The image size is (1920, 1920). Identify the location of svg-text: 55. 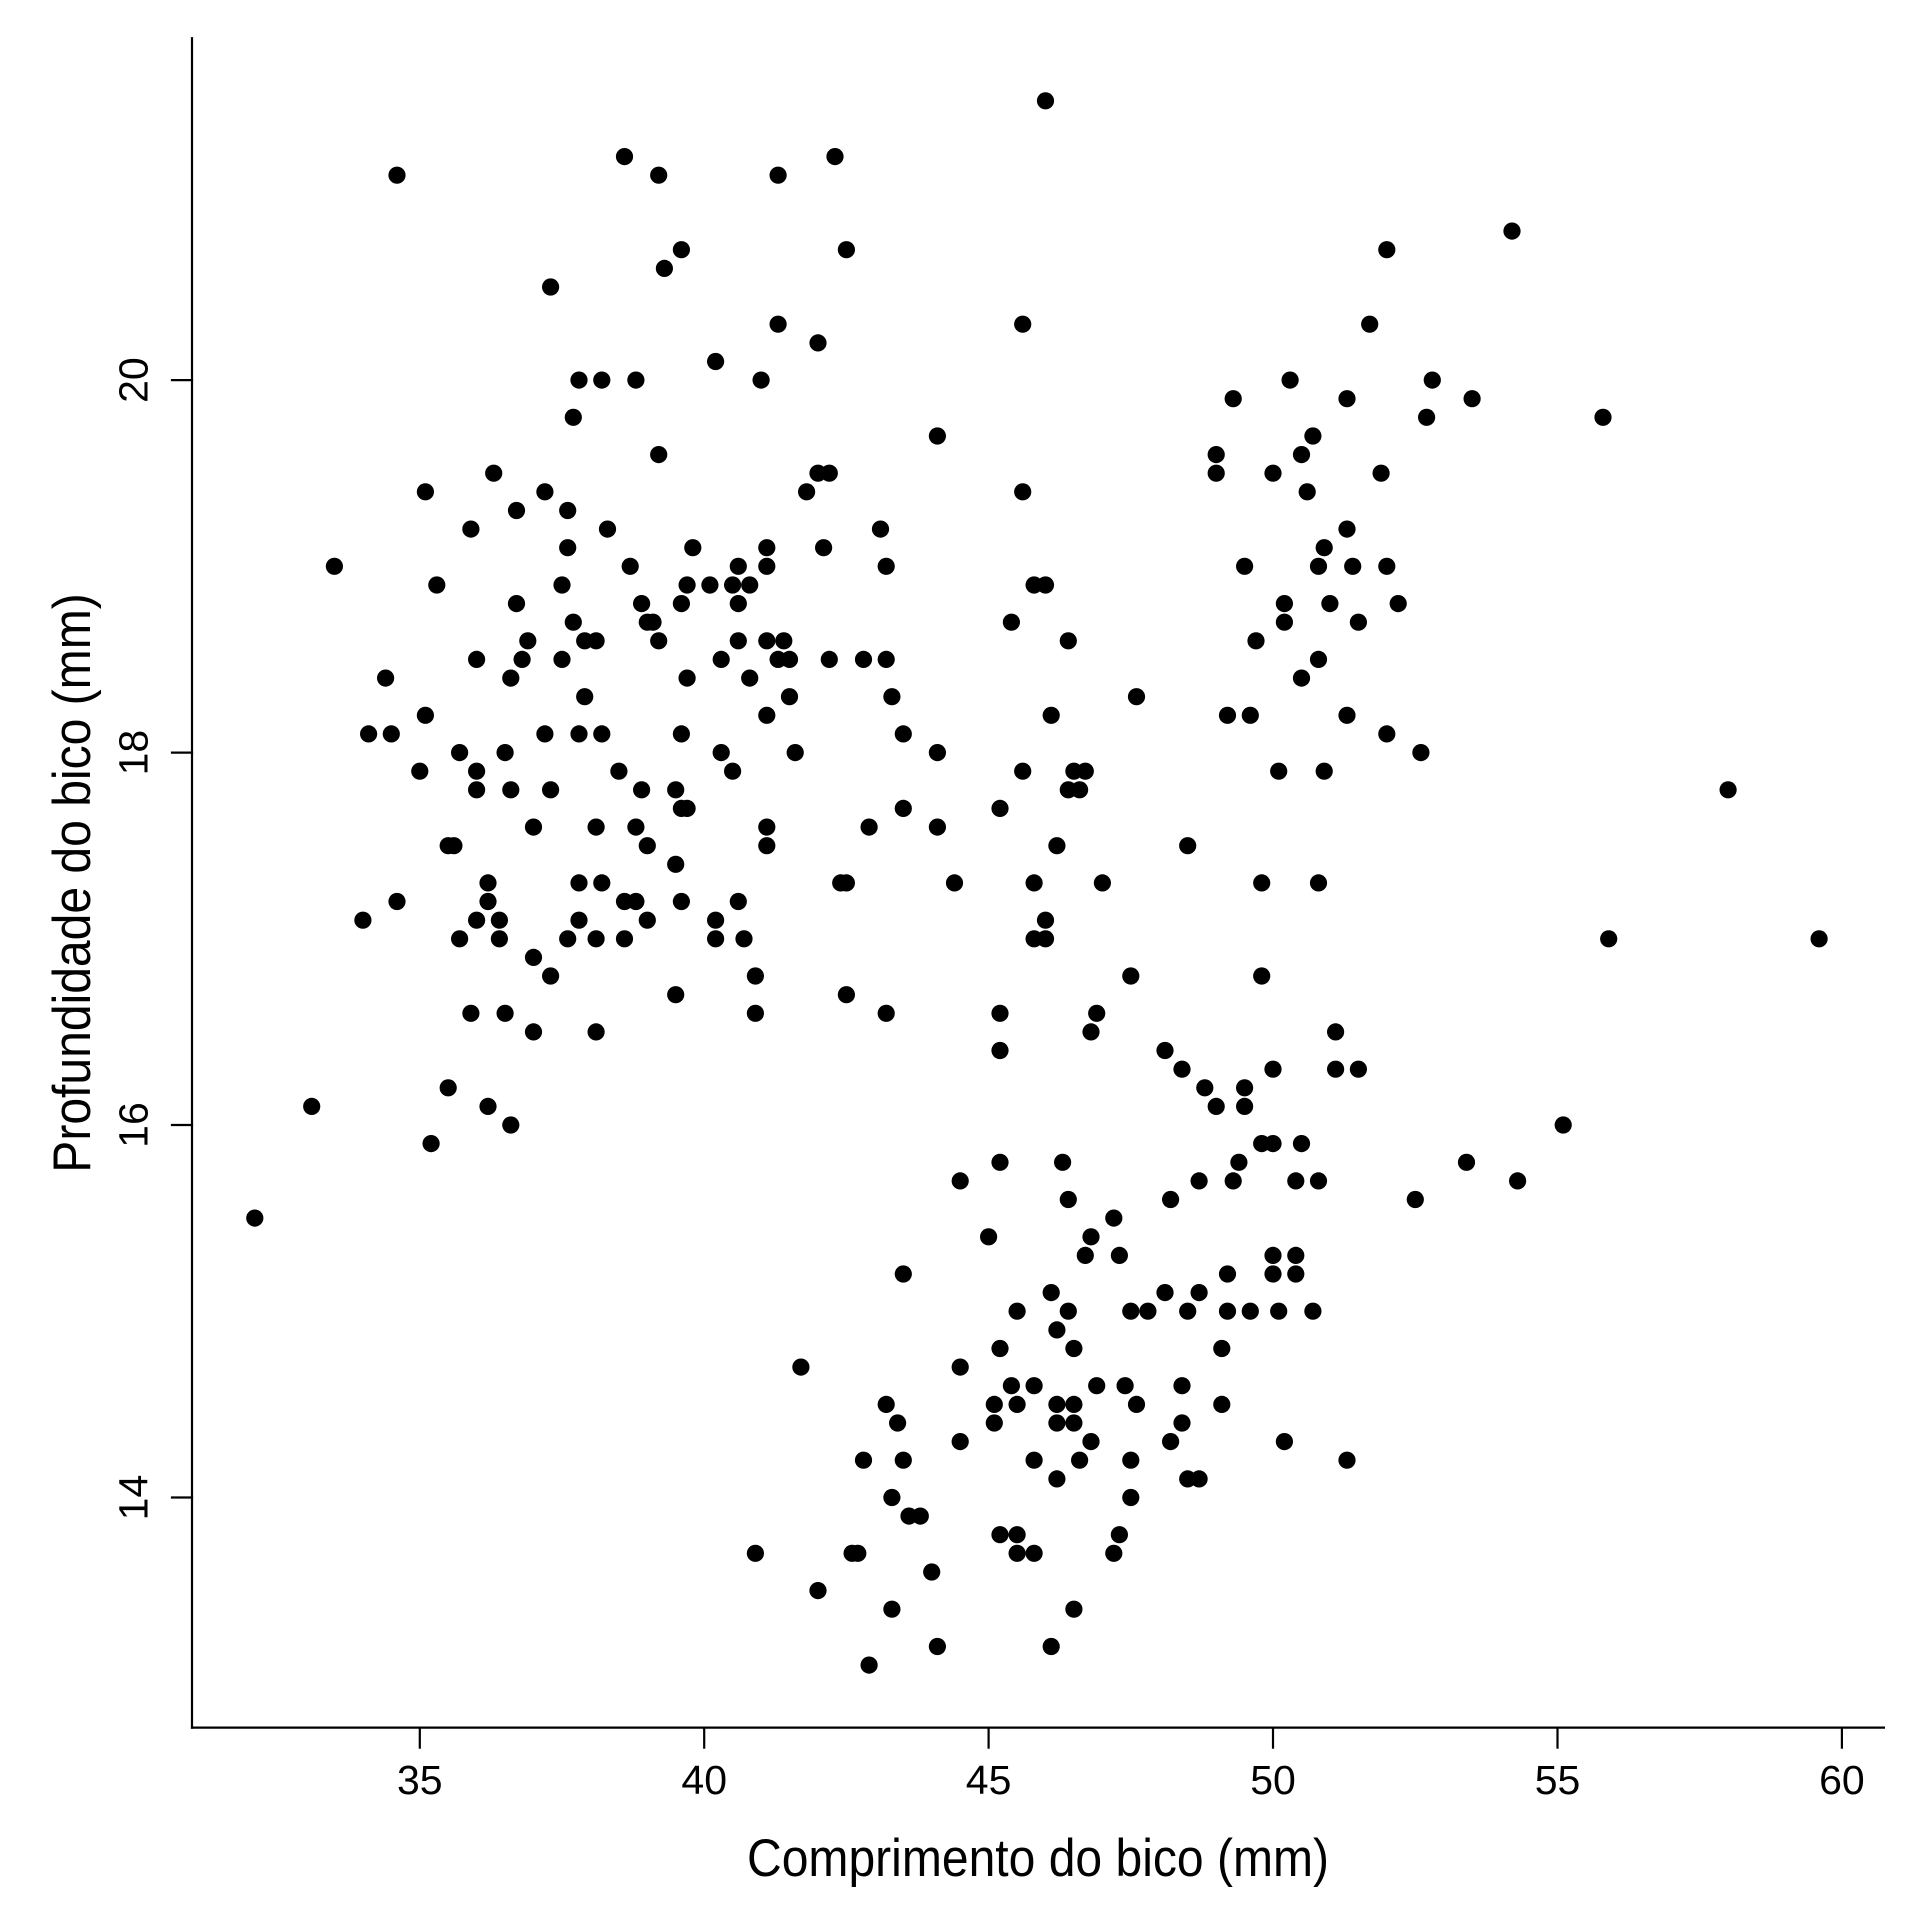
(1558, 1780).